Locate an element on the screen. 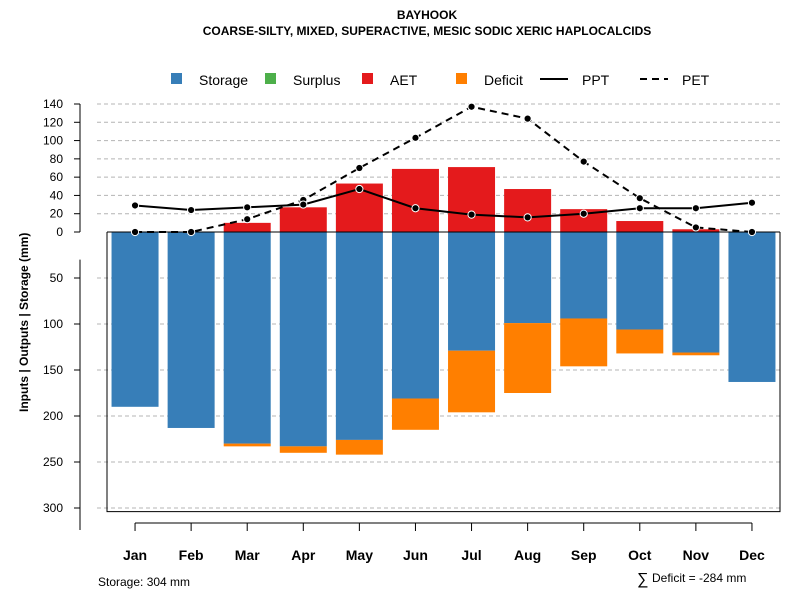 The image size is (800, 600). x-tick-label: Oct is located at coordinates (640, 555).